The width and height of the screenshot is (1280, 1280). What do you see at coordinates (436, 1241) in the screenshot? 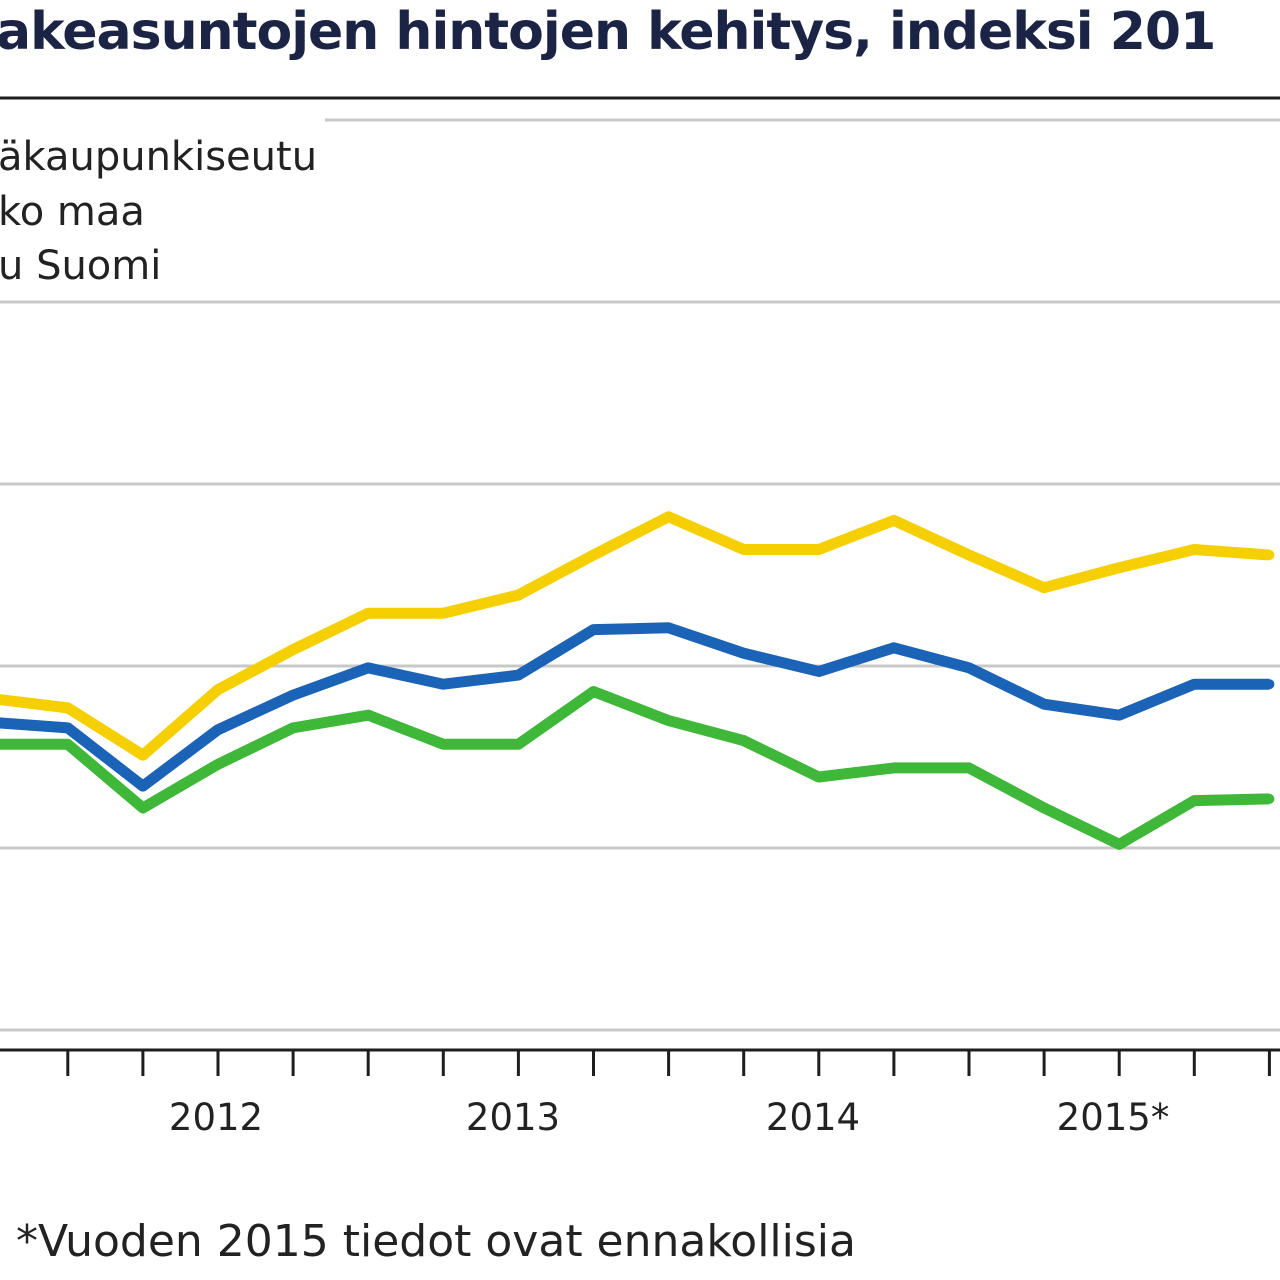
I see `footnote: *Vuoden 2015 tiedot ovat ennakollisia` at bounding box center [436, 1241].